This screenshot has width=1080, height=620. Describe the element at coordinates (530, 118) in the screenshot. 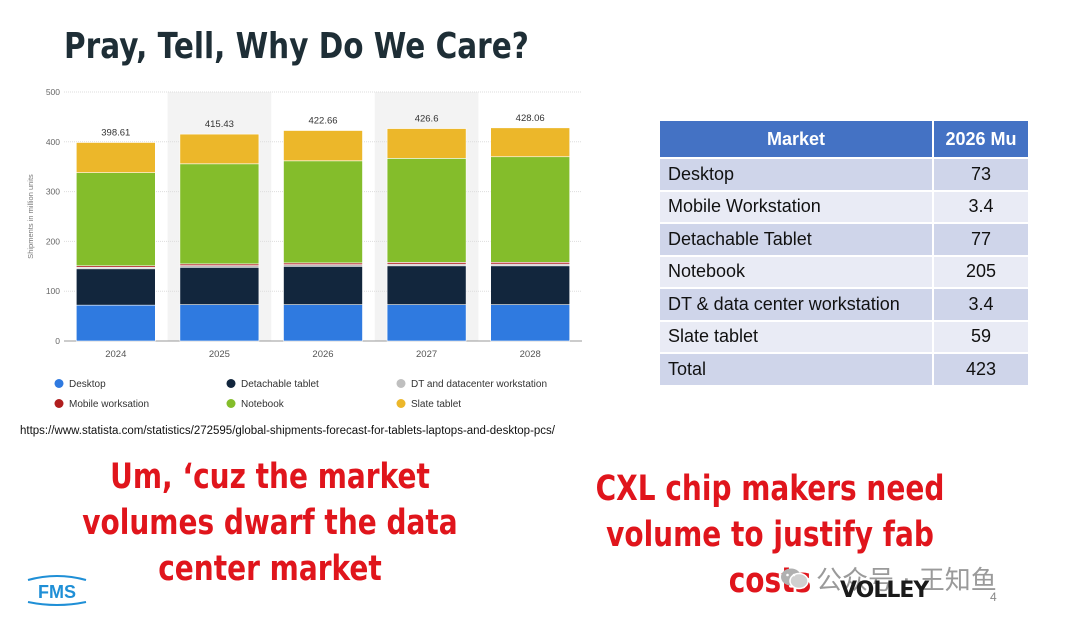

I see `bar-total-label: 428.06` at that location.